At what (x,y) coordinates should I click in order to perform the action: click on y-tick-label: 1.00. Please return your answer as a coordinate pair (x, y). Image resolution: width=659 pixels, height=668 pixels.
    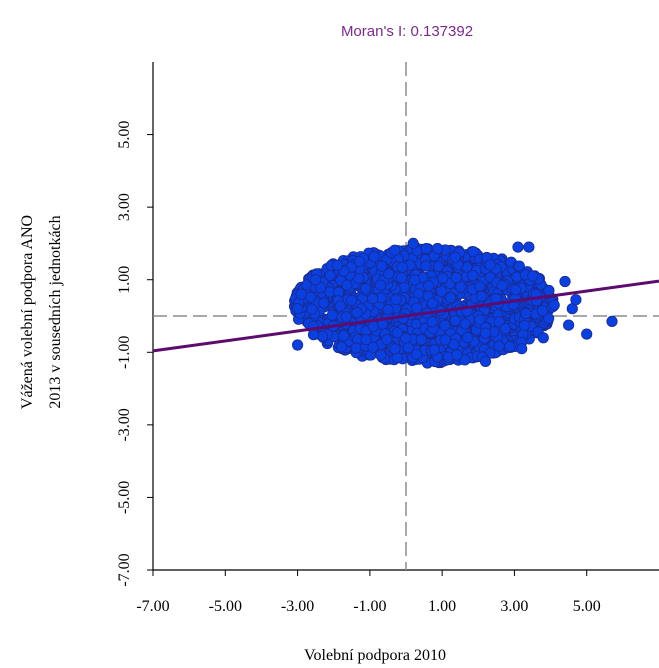
    Looking at the image, I should click on (124, 280).